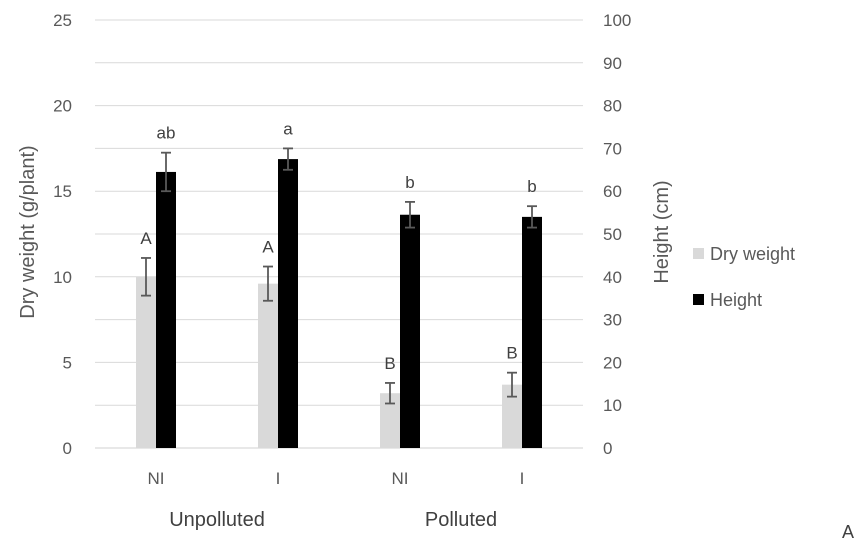 The image size is (862, 538). I want to click on significance-label: a, so click(288, 128).